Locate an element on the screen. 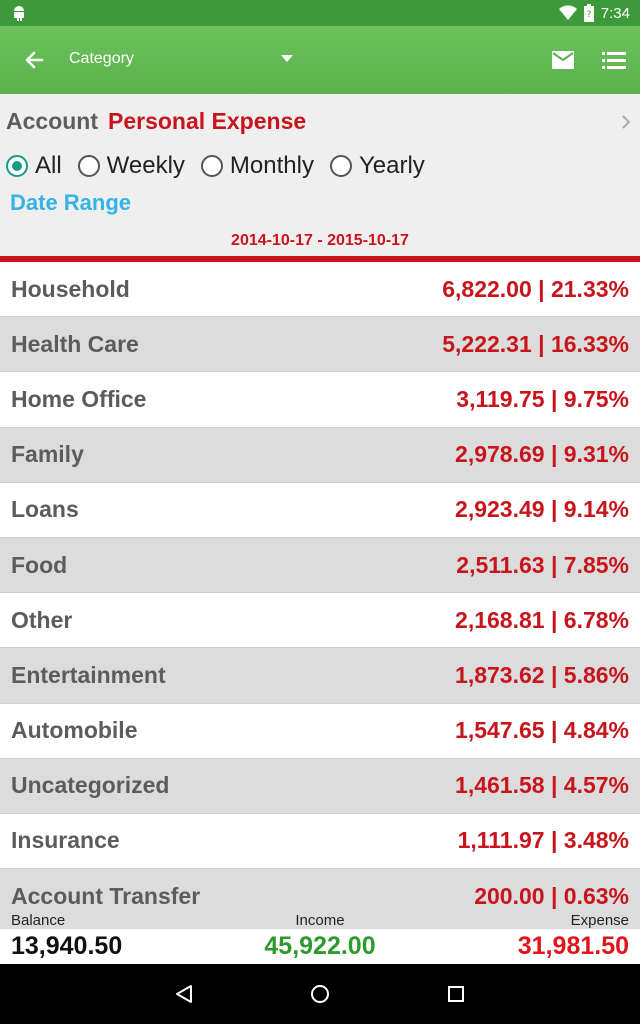  category-row: Entertainment 1,873.62 | 5.86% is located at coordinates (320, 676).